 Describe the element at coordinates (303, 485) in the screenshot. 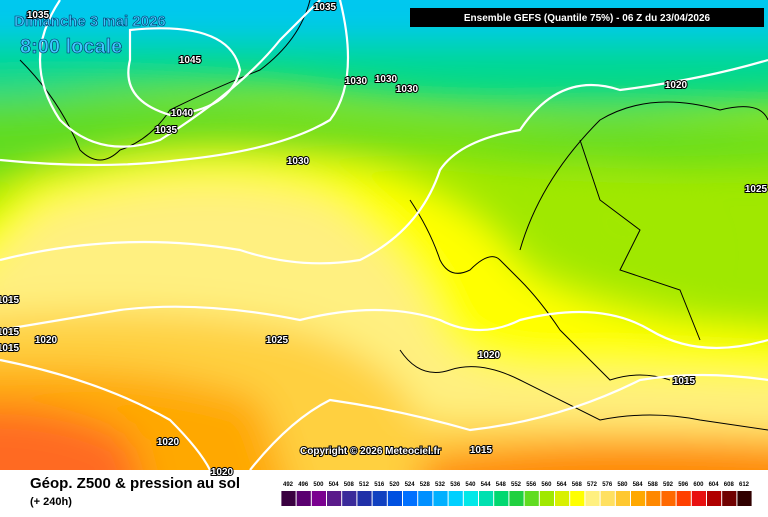

I see `colorbar-tick-label: 496` at that location.